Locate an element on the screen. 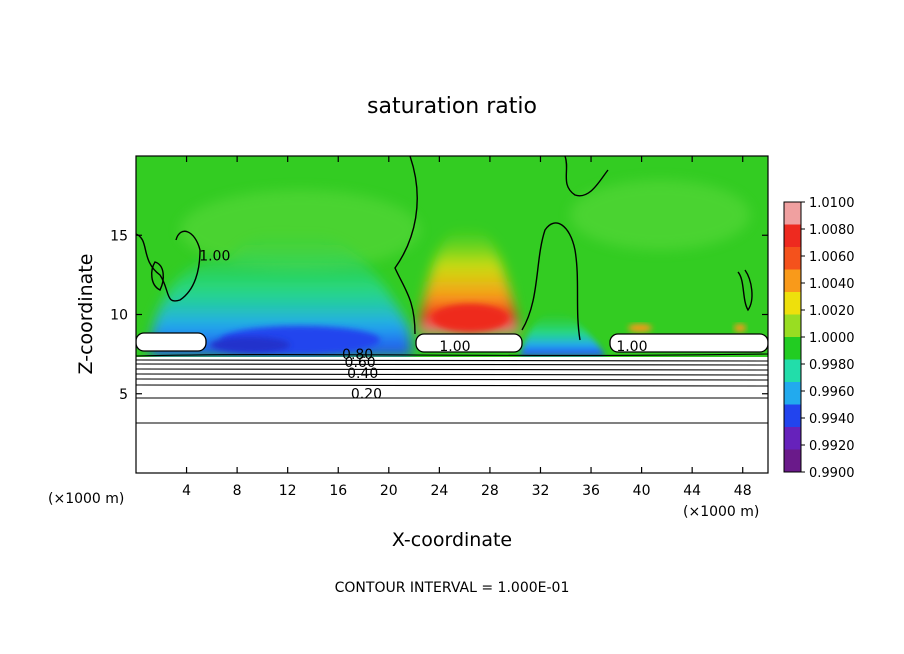 The height and width of the screenshot is (654, 904). x-tick-label: 24 is located at coordinates (439, 491).